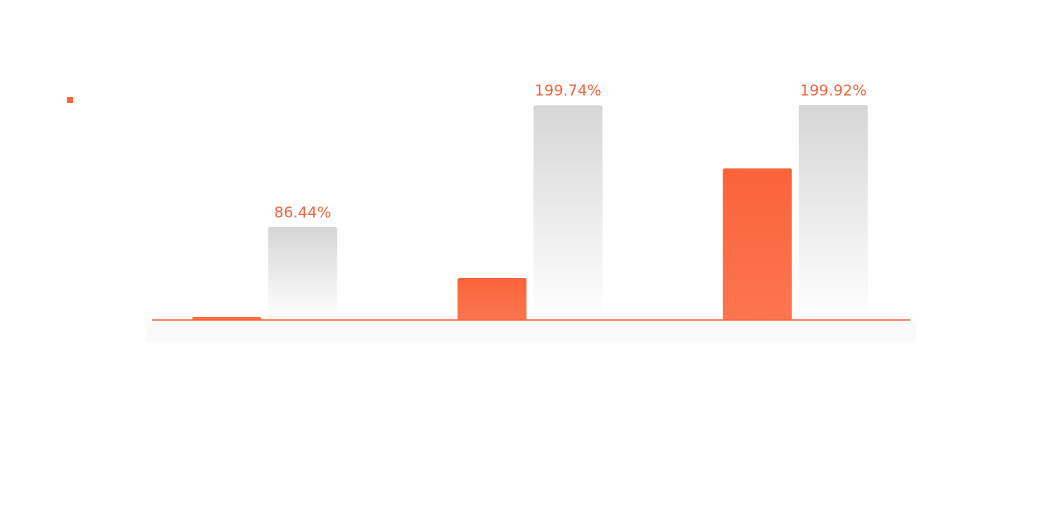  What do you see at coordinates (531, 332) in the screenshot?
I see `baseline-shadow` at bounding box center [531, 332].